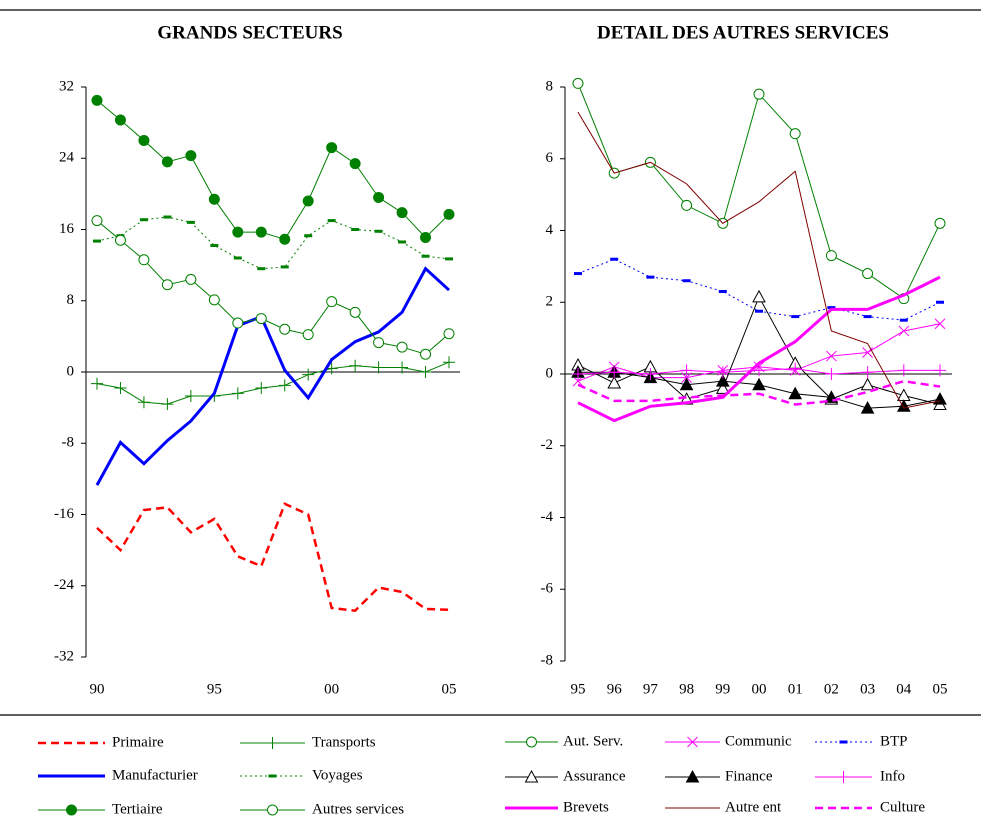 Image resolution: width=981 pixels, height=827 pixels. What do you see at coordinates (337, 775) in the screenshot?
I see `legend-label: Voyages` at bounding box center [337, 775].